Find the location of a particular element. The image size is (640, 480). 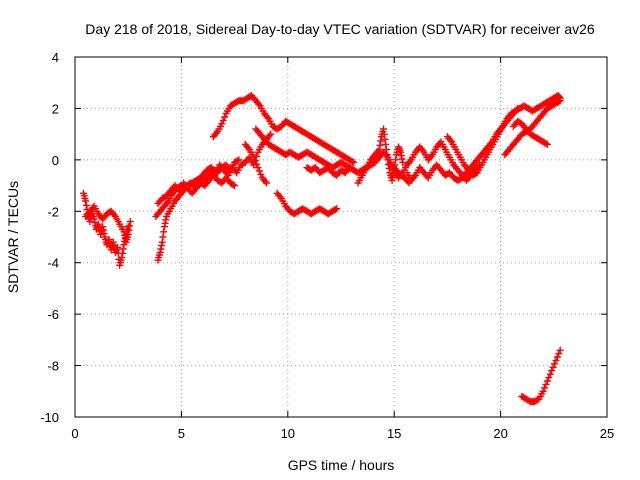

y-tick-label: -6 is located at coordinates (53, 314).